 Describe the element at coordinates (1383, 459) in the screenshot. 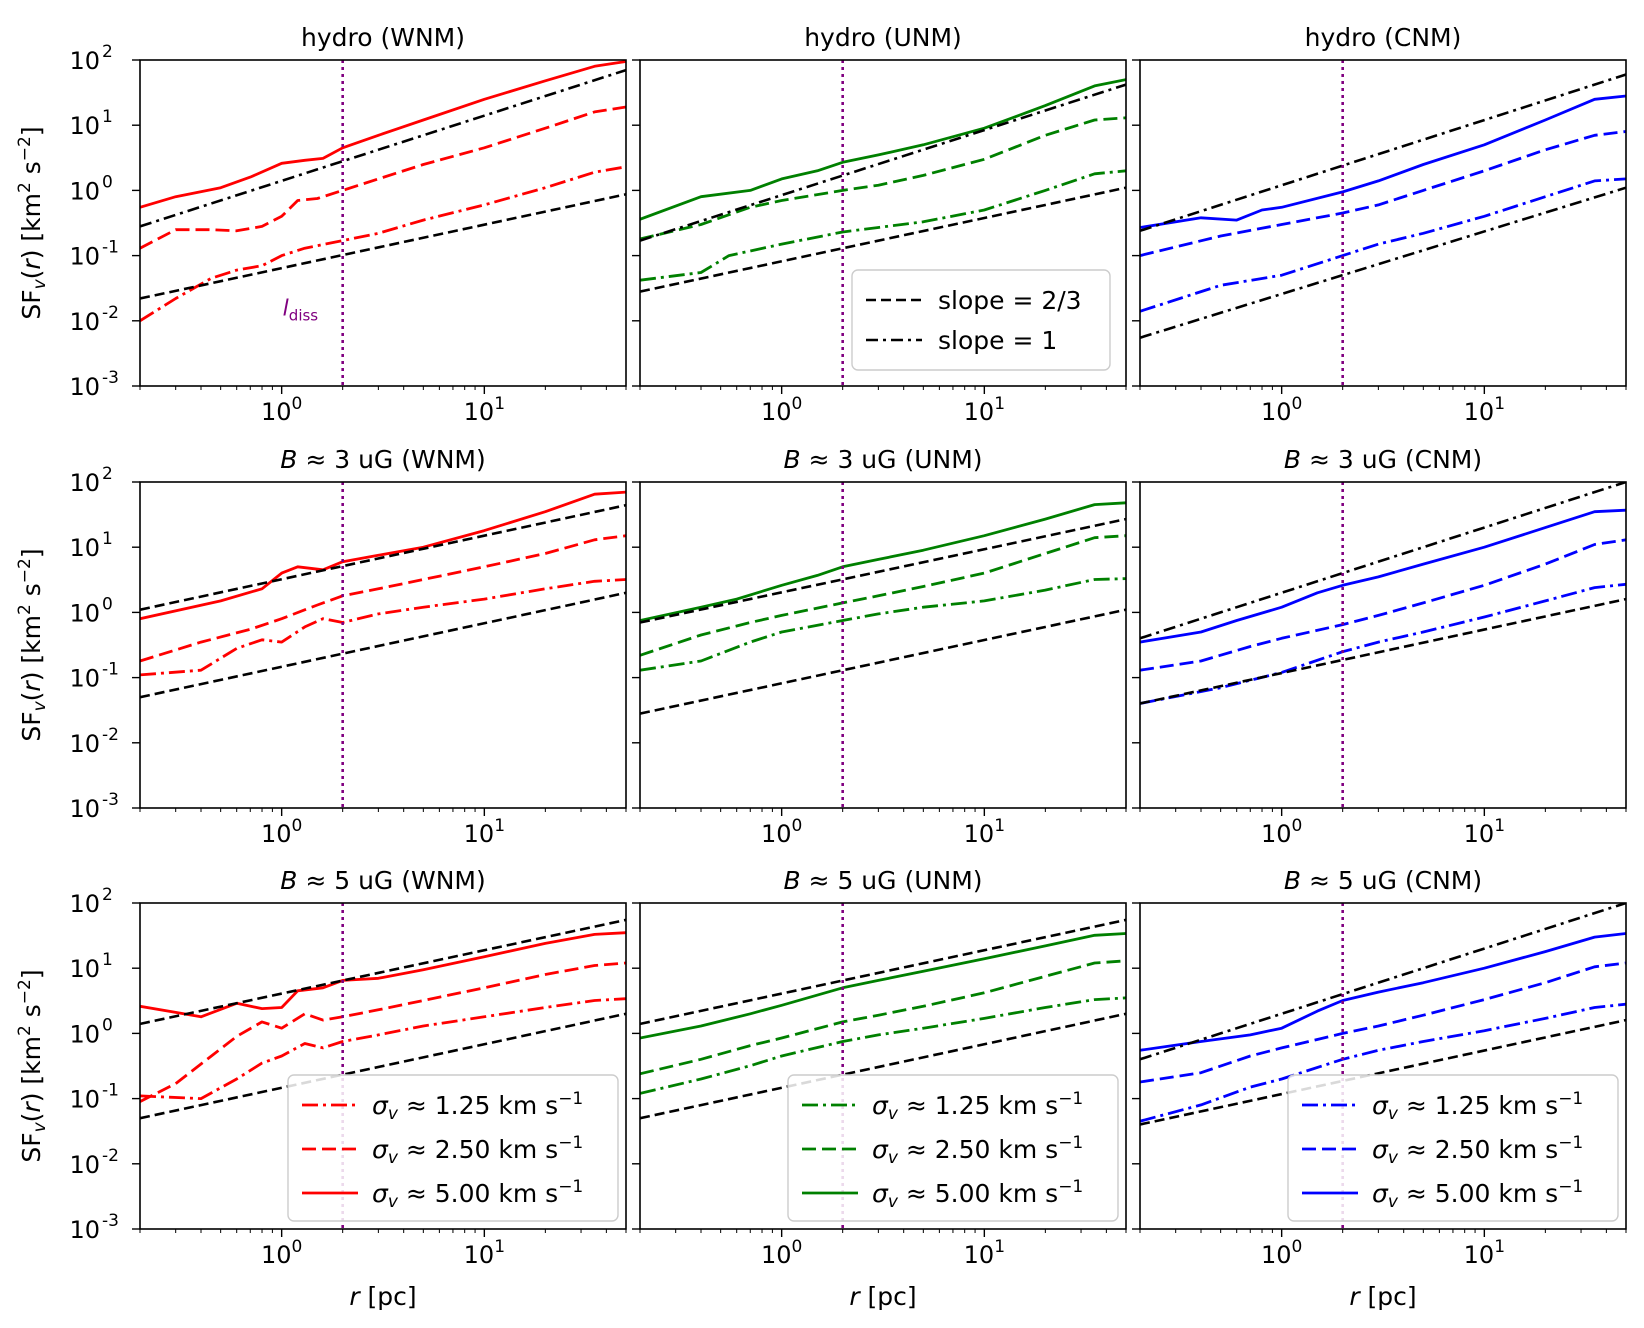

I see `panel-title: B ≈ 3 uG (CNM)` at that location.